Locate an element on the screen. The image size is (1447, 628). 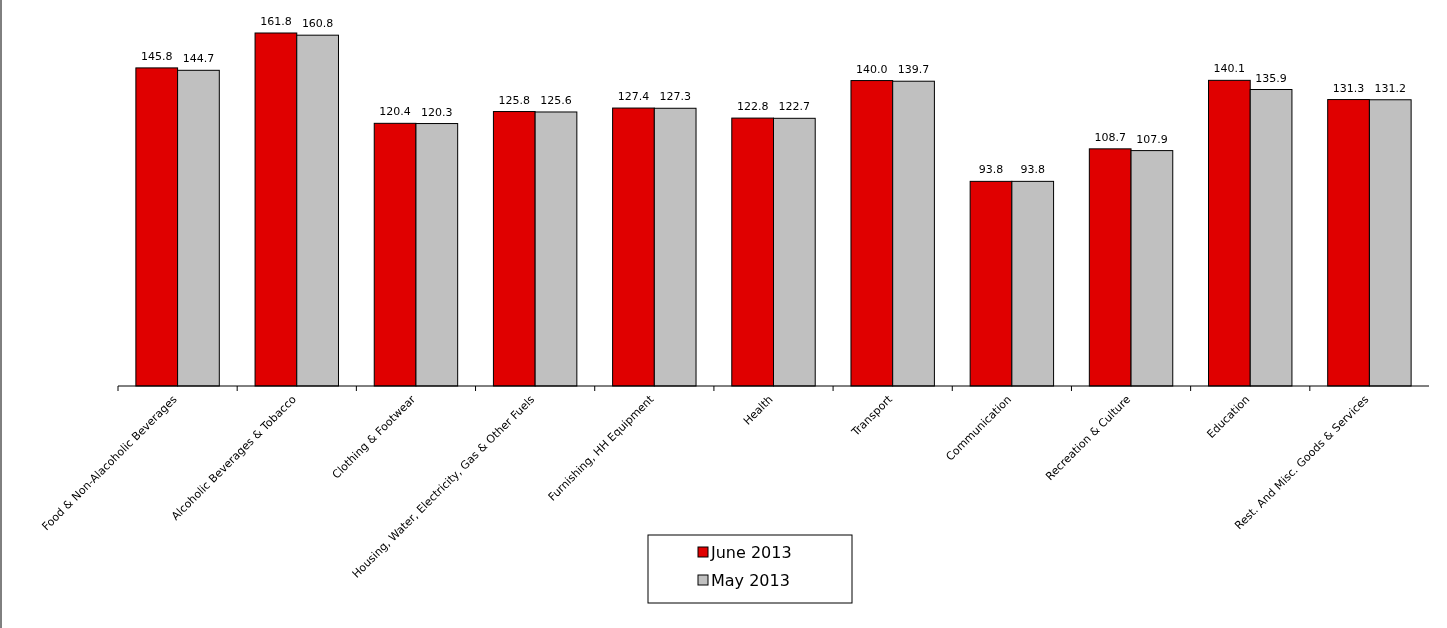
data-label: 122.7 is located at coordinates (794, 107).